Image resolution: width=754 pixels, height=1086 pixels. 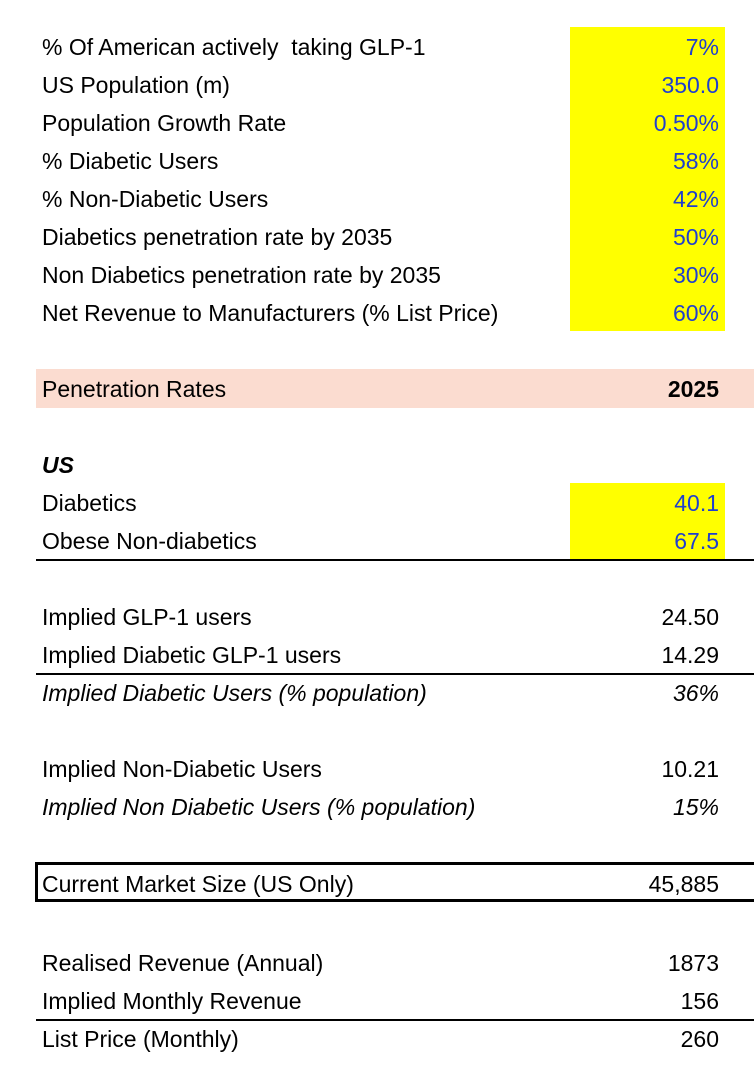 I want to click on input-cell: 50%, so click(x=695, y=237).